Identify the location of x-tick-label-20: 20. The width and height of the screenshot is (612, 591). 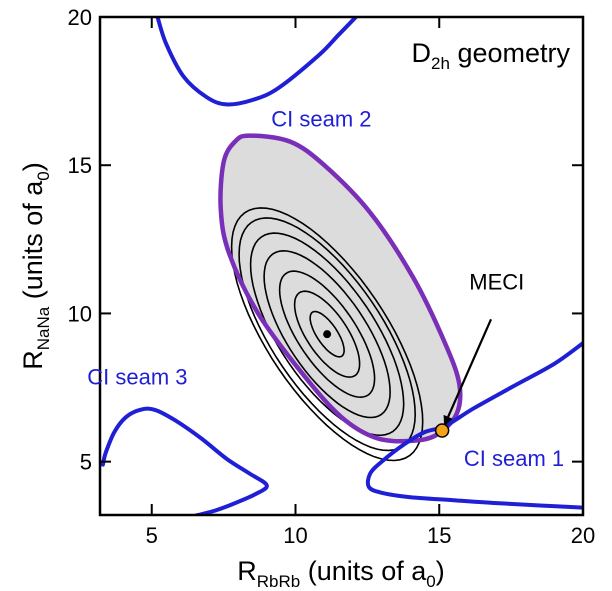
(583, 535).